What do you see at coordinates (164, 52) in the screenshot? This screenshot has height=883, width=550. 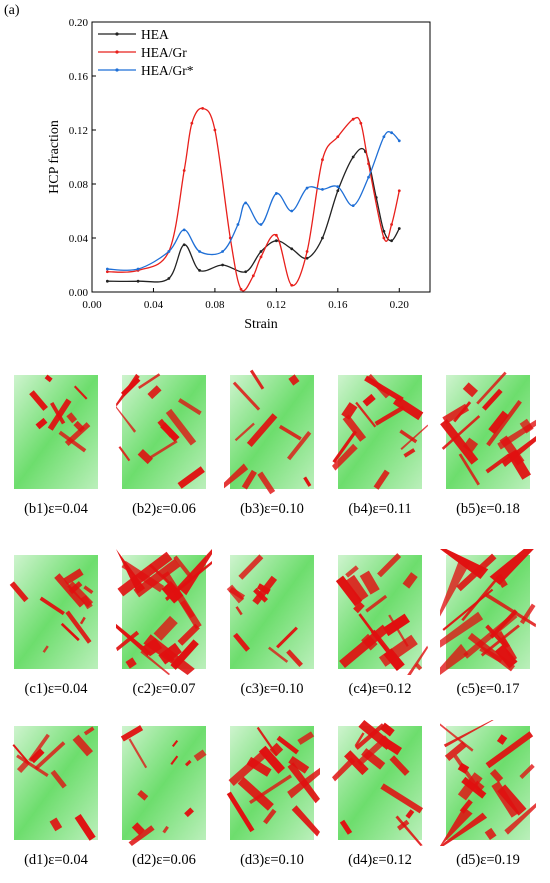 I see `legend-label: HEA/Gr` at bounding box center [164, 52].